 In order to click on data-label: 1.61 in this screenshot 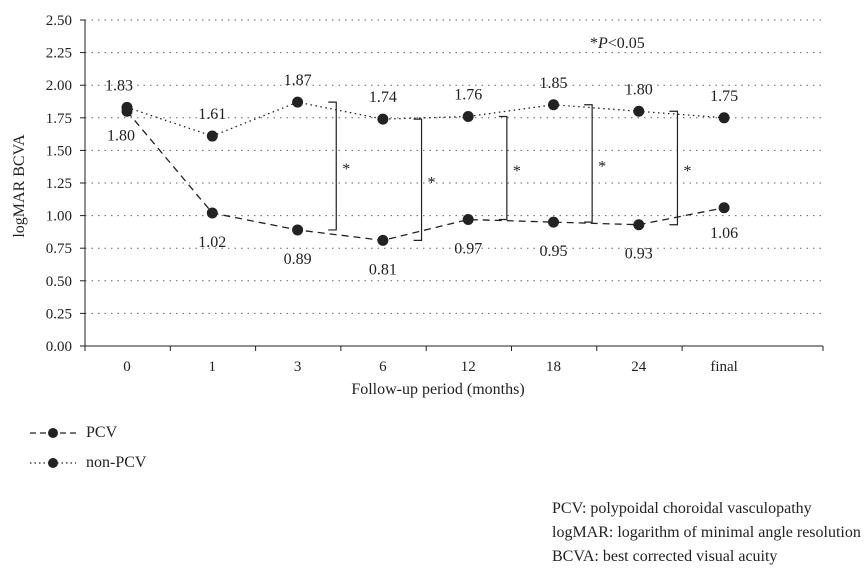, I will do `click(212, 114)`.